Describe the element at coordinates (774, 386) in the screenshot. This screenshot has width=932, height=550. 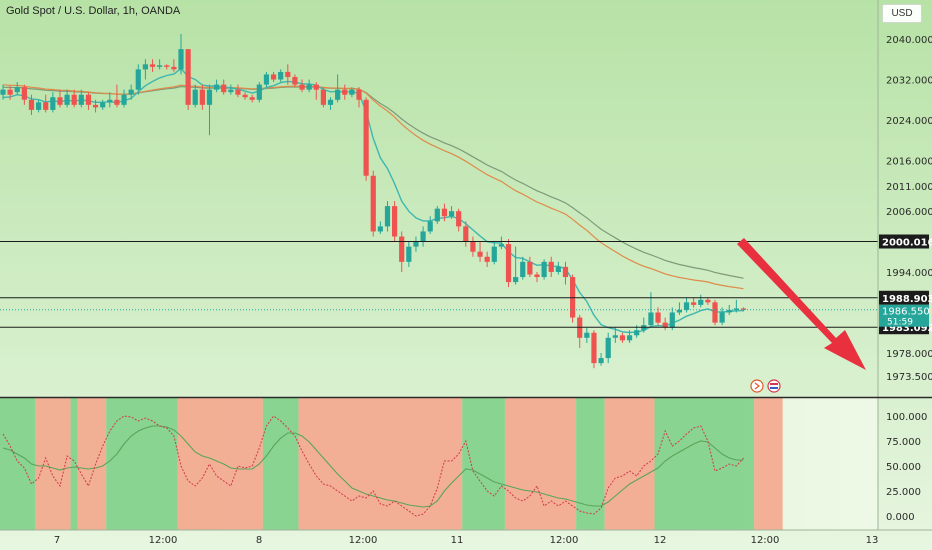
I see `us-flag-icon` at that location.